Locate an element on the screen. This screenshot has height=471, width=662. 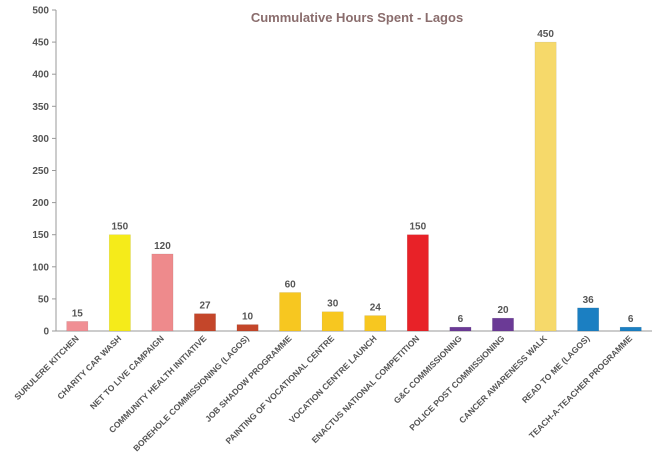
data-label: 60 is located at coordinates (291, 284).